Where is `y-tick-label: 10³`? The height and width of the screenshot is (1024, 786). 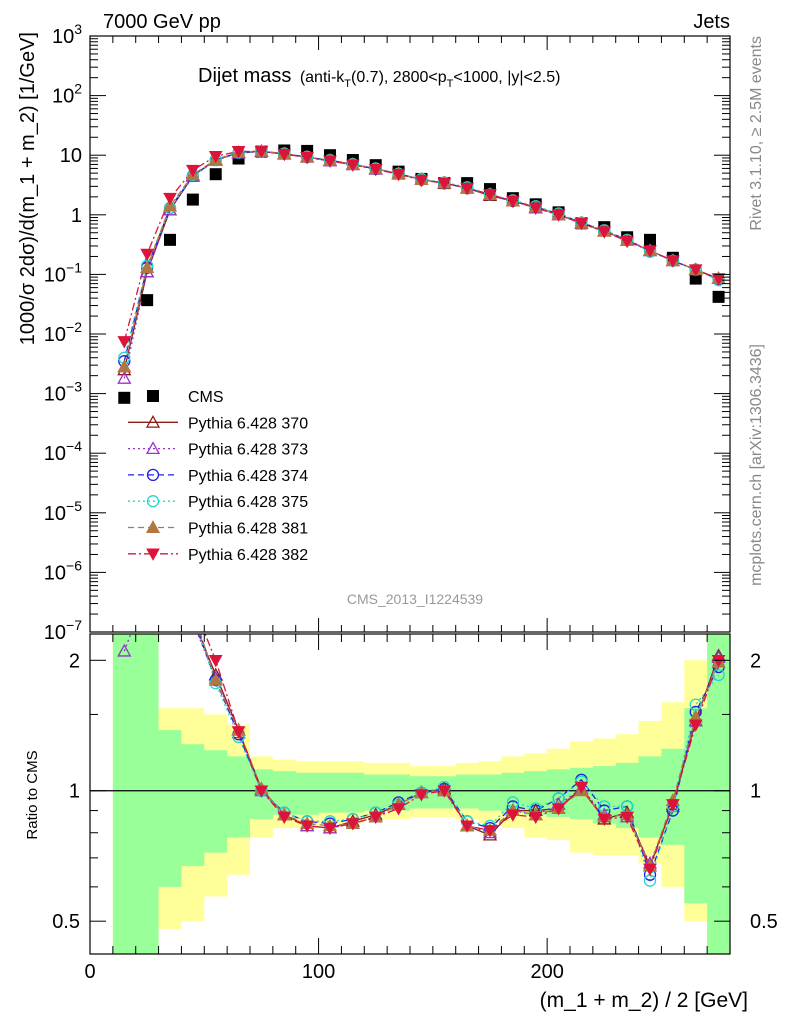 y-tick-label: 10³ is located at coordinates (67, 34).